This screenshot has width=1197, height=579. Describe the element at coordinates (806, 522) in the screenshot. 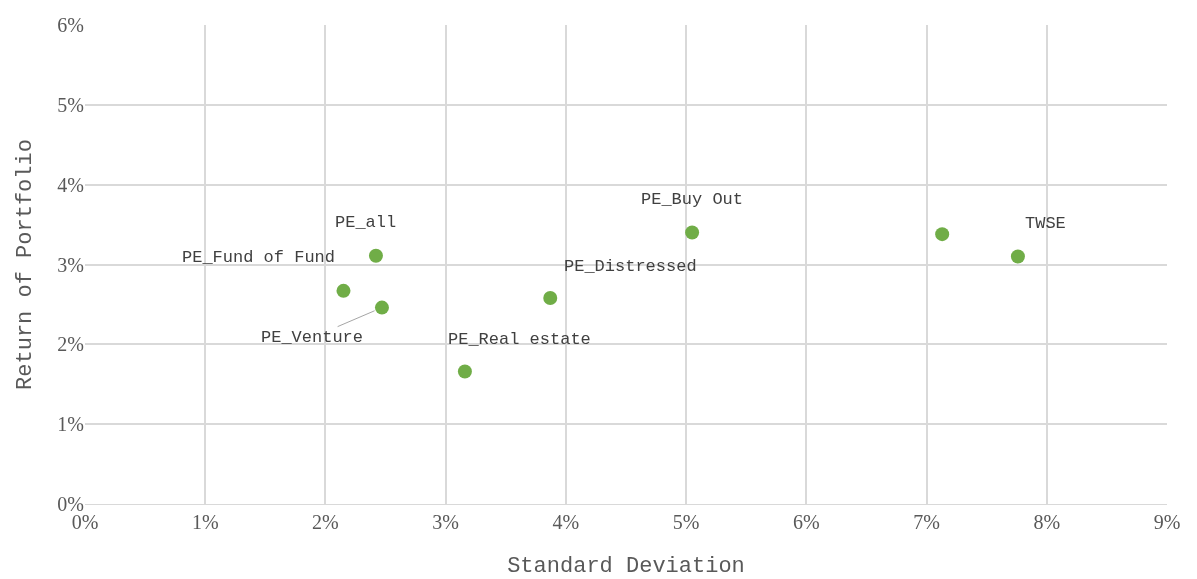

I see `x-tick-label: 6%` at that location.